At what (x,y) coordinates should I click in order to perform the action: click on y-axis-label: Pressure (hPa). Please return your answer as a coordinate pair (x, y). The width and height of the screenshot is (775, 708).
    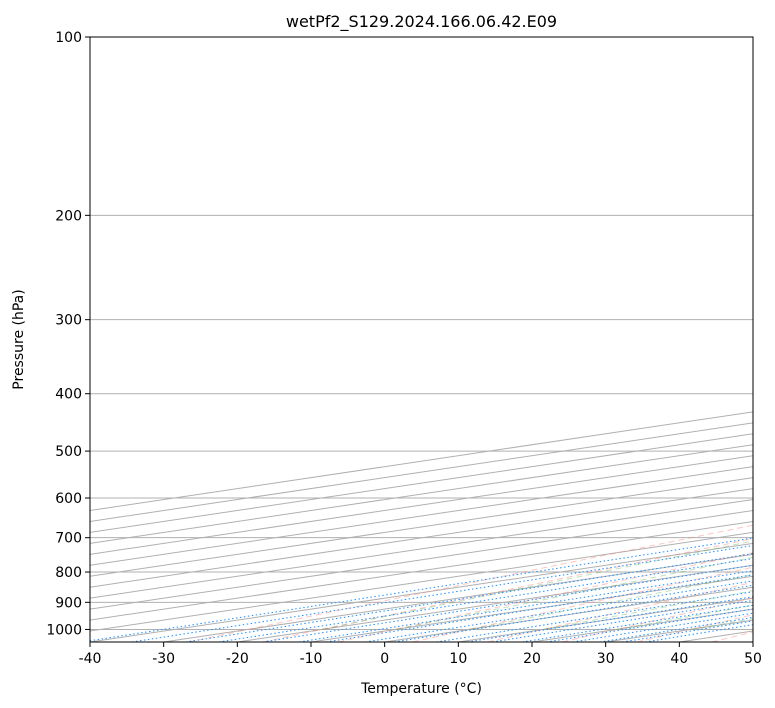
    Looking at the image, I should click on (19, 339).